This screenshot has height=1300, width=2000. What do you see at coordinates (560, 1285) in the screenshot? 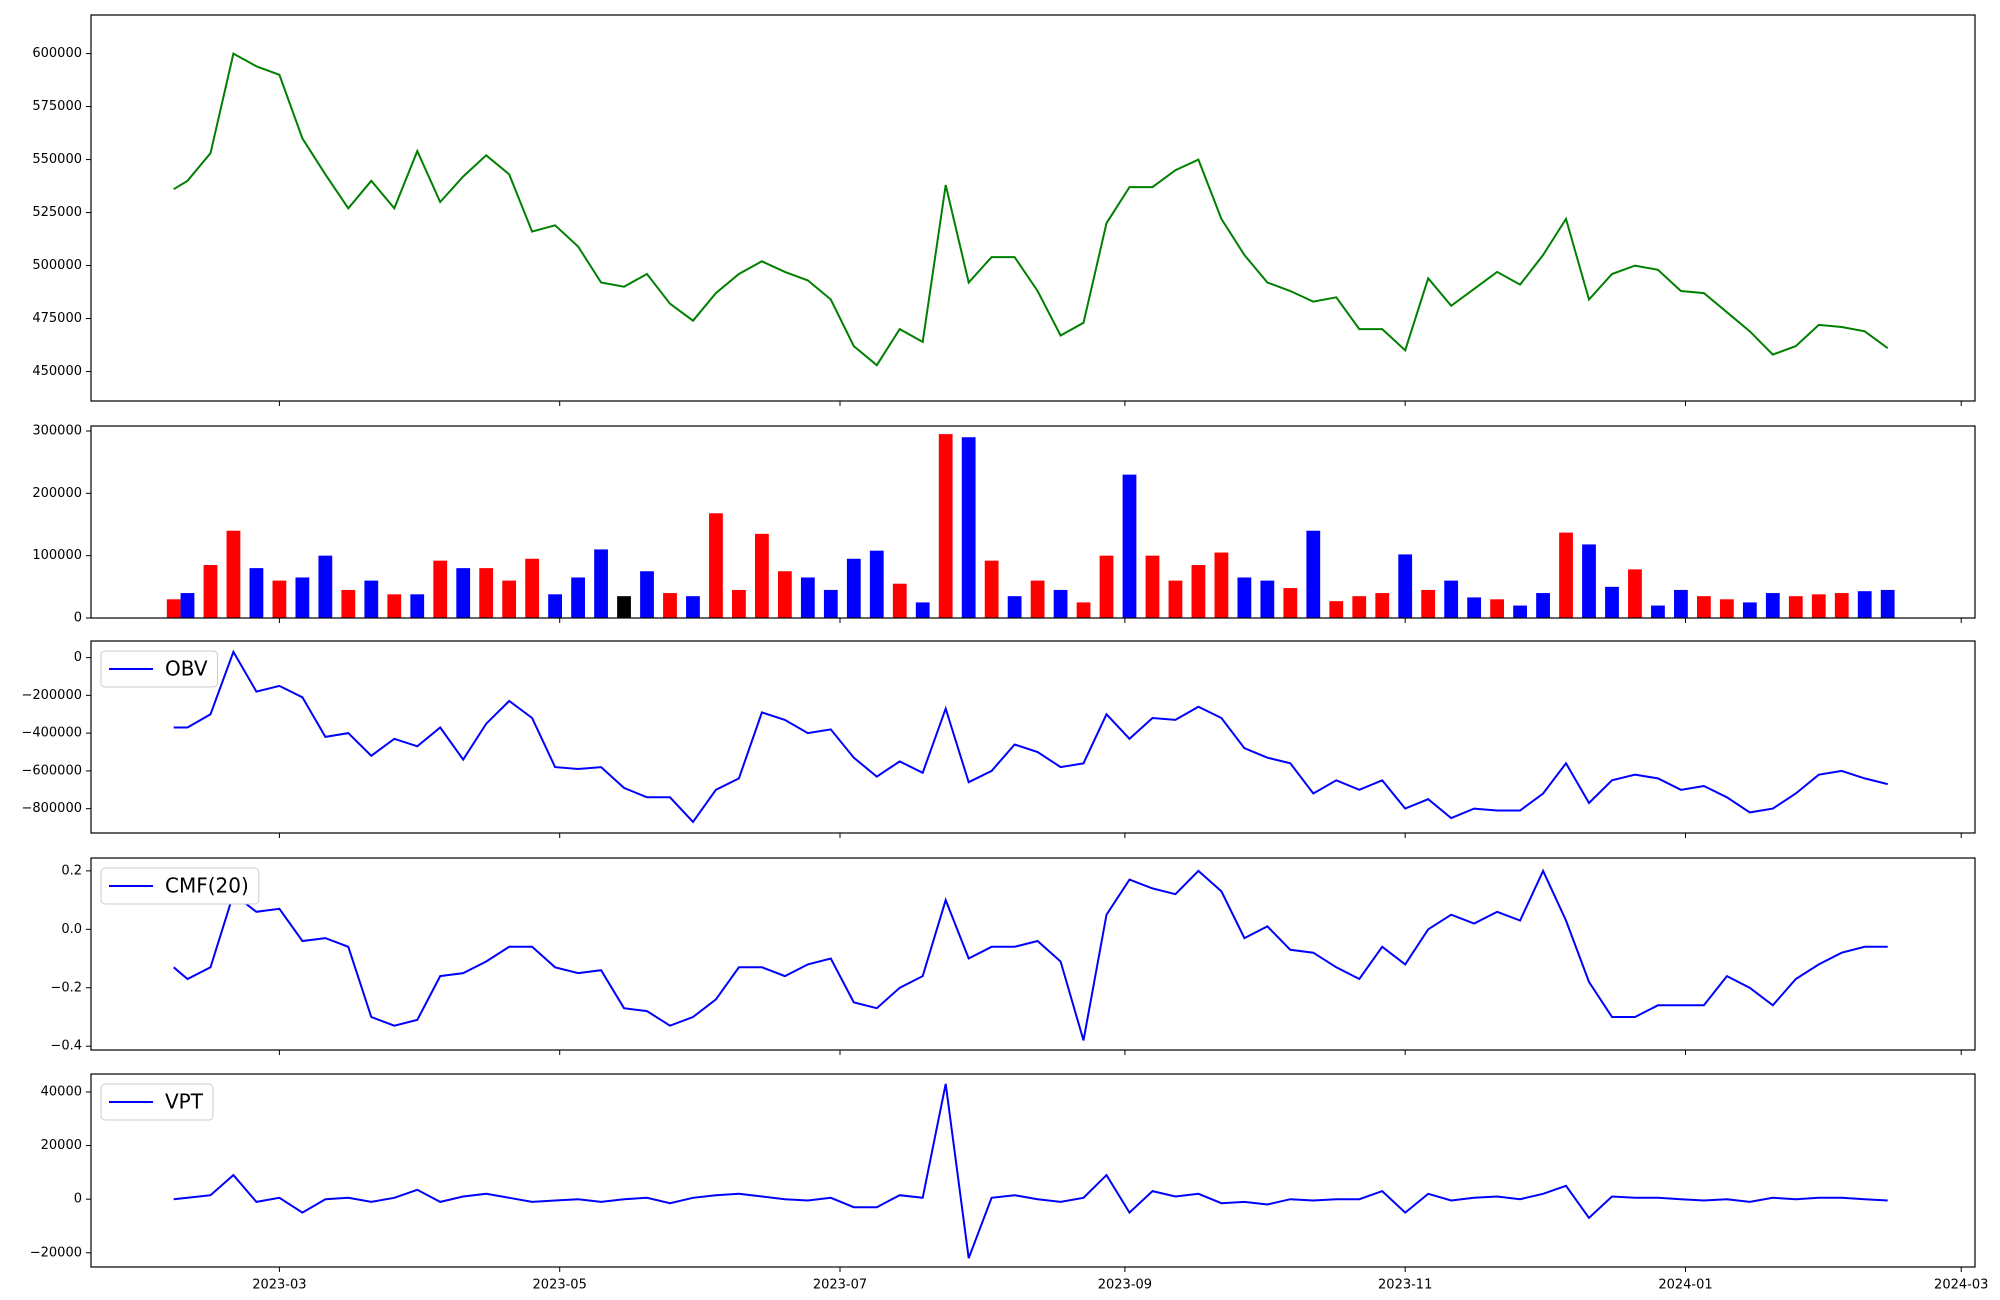
I see `x-tick-label: 2023-05` at bounding box center [560, 1285].